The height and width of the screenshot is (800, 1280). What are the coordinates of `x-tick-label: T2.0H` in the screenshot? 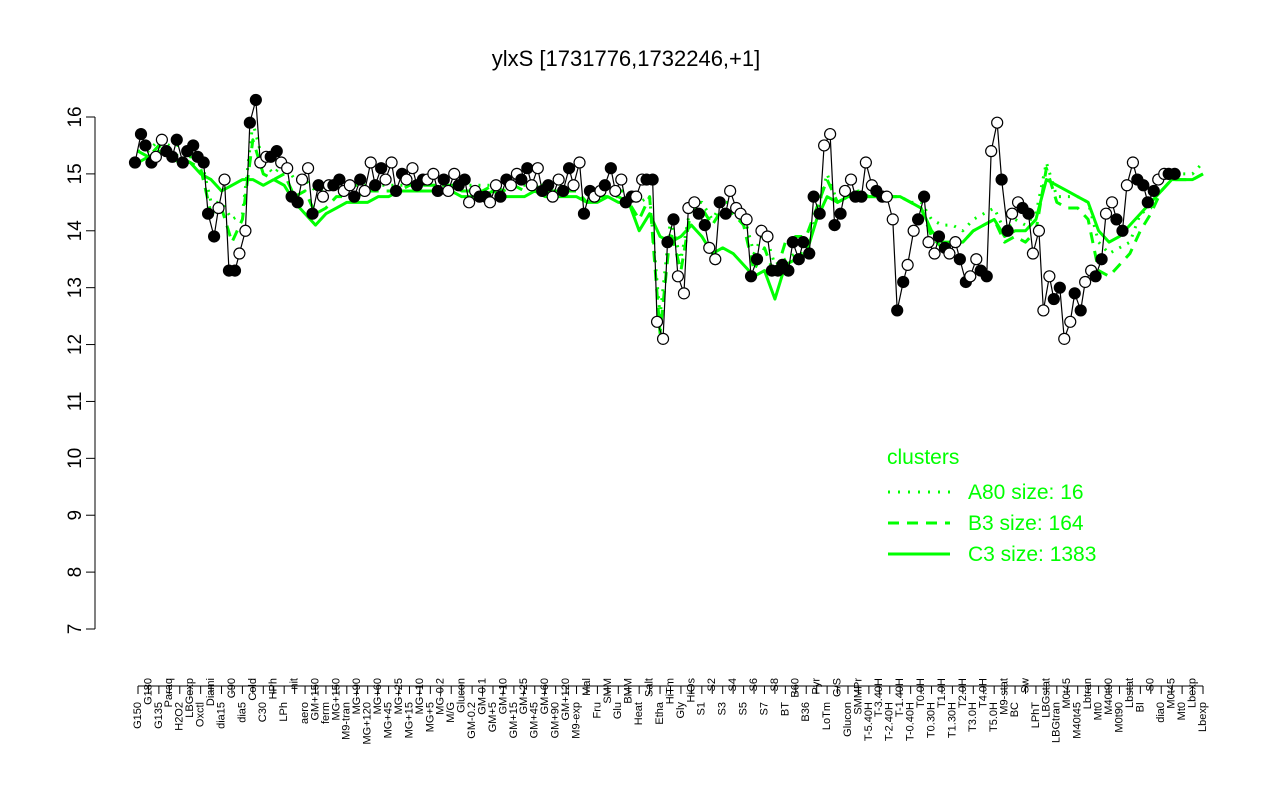 It's located at (963, 693).